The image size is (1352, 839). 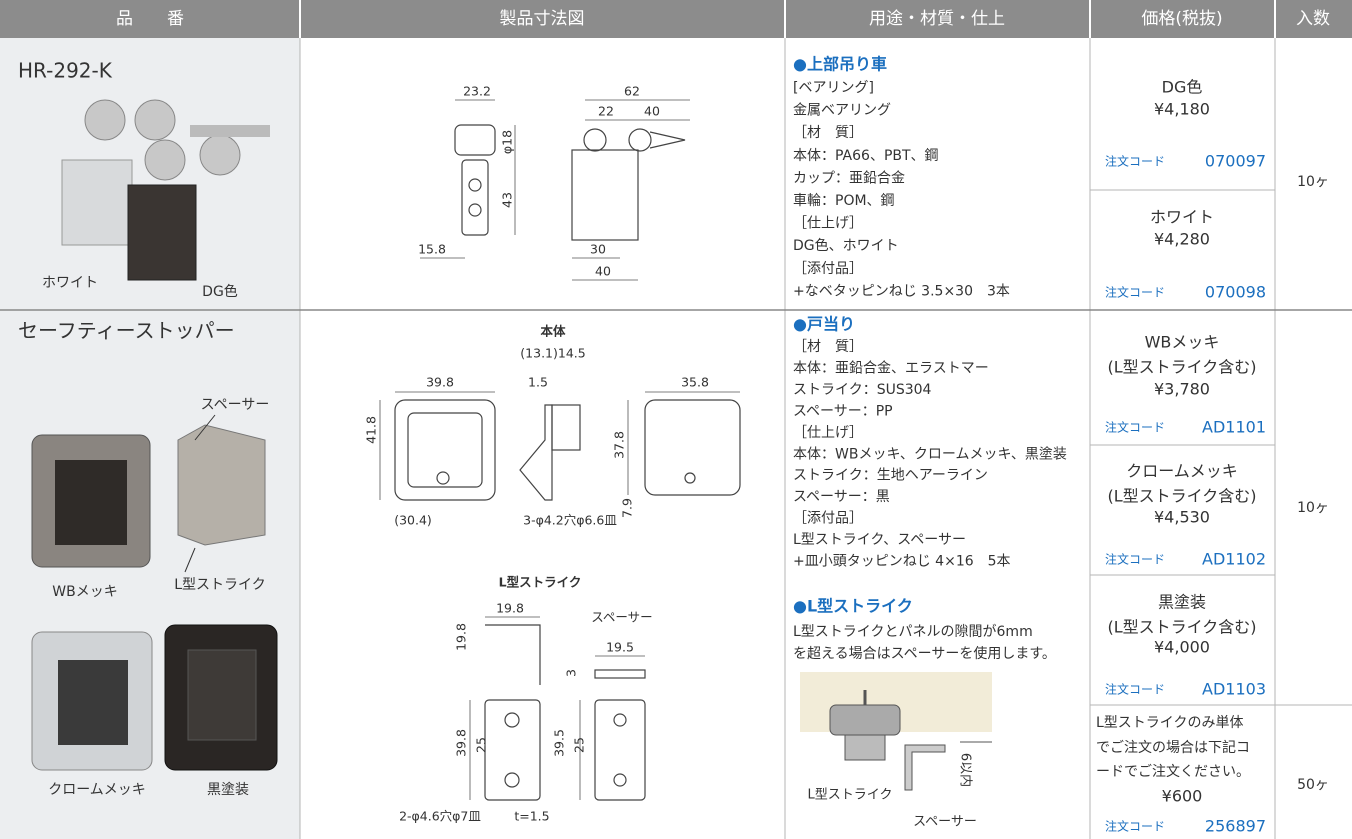 What do you see at coordinates (890, 476) in the screenshot?
I see `usage-line: ストライク：生地ヘアーライン` at bounding box center [890, 476].